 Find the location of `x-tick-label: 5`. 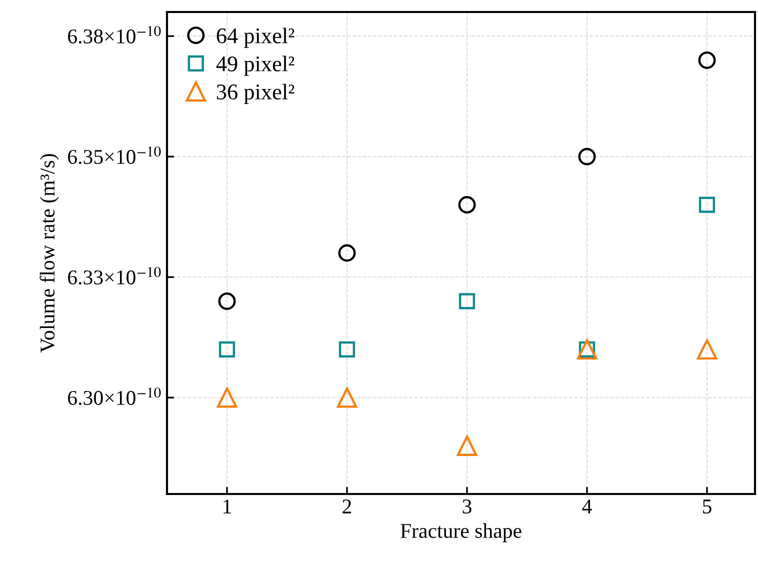

x-tick-label: 5 is located at coordinates (707, 507).